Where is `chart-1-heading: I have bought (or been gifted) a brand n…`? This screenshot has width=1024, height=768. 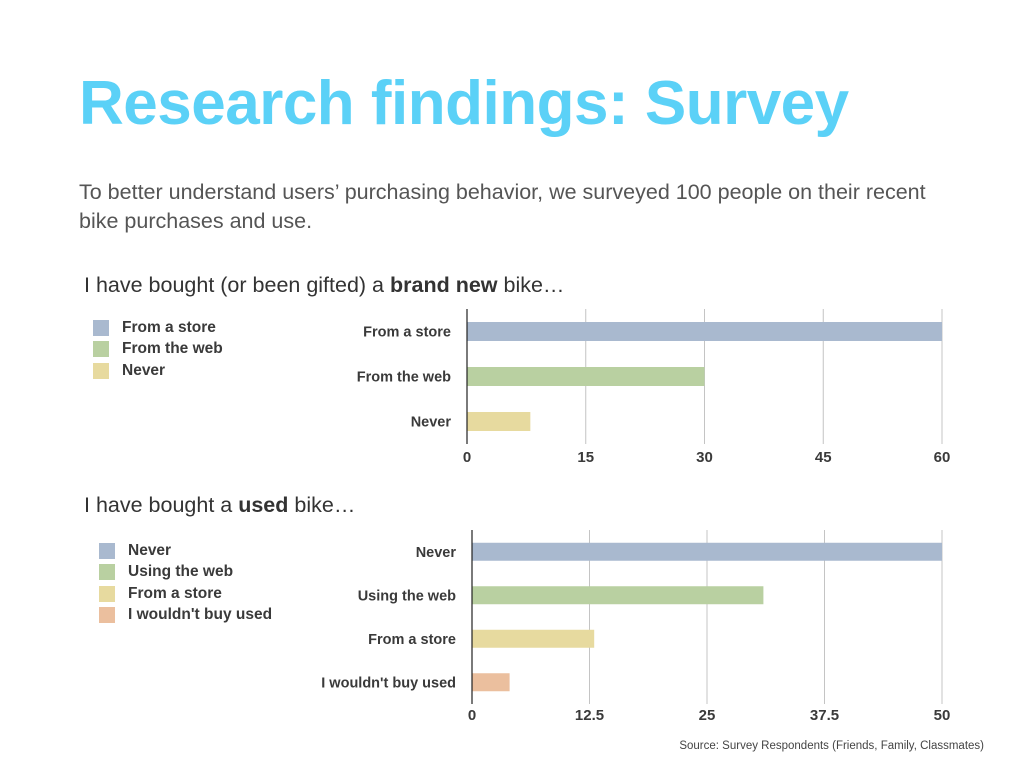
chart-1-heading: I have bought (or been gifted) a brand n… is located at coordinates (324, 285).